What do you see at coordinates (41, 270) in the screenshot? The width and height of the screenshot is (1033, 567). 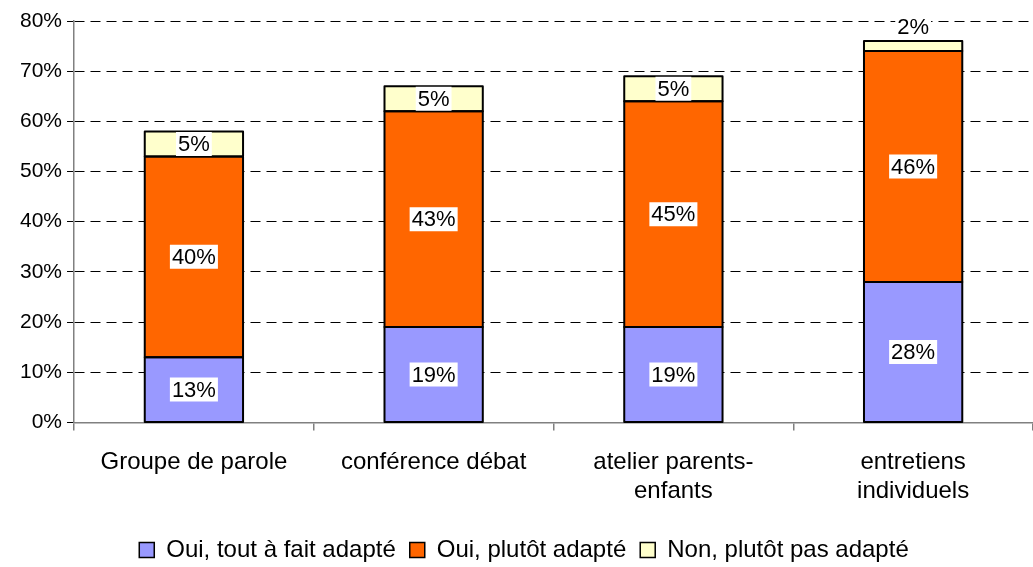 I see `y-tick-label: 30%` at bounding box center [41, 270].